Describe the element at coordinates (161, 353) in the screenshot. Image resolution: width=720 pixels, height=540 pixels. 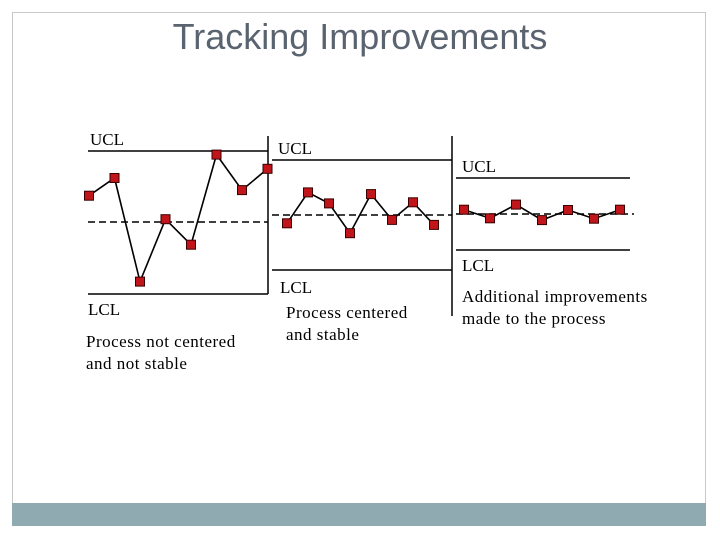
I see `panel1-caption: Process not centered and not stable` at that location.